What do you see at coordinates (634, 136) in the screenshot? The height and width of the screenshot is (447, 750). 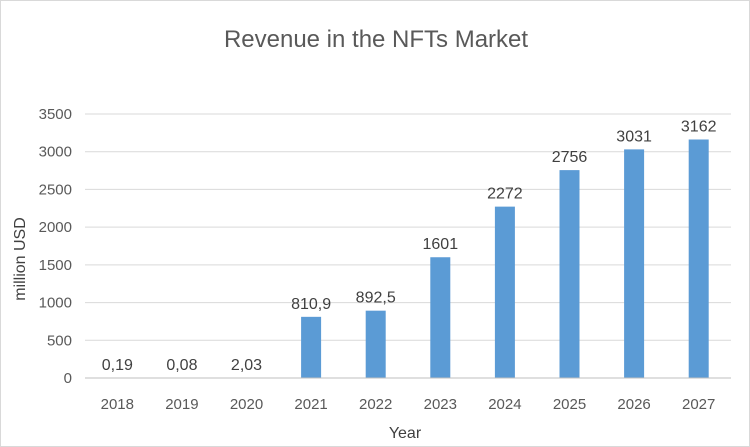 I see `data-label-2026: 3031` at bounding box center [634, 136].